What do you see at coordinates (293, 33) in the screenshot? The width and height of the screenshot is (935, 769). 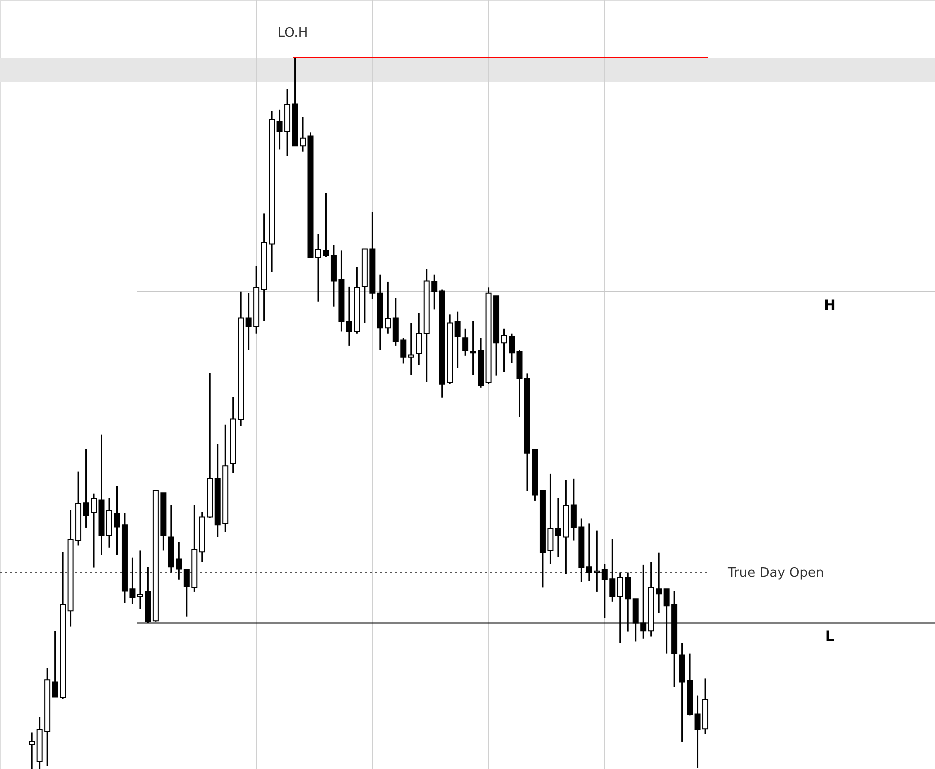 I see `ref-line-label: LO.H` at bounding box center [293, 33].